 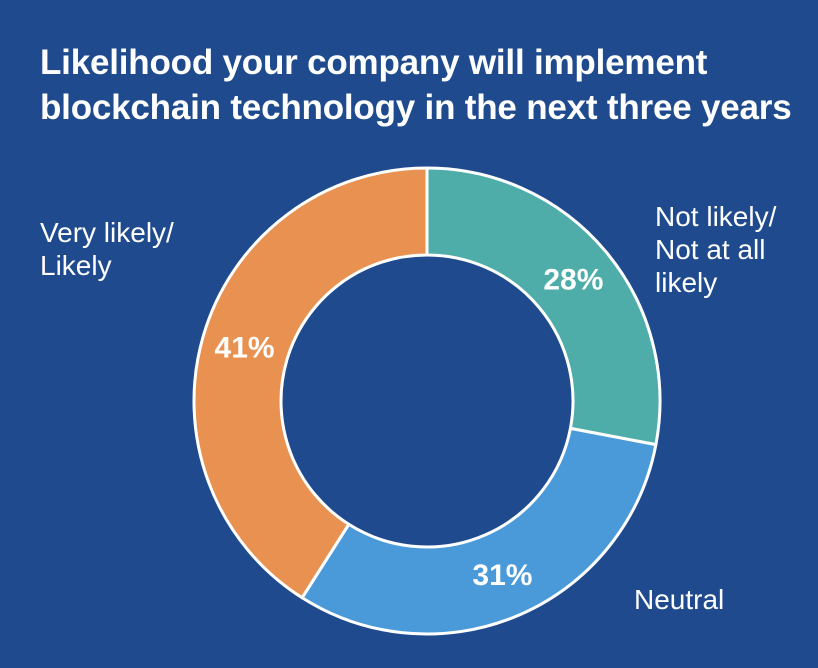 I want to click on value-label-neutral: 31%, so click(x=502, y=575).